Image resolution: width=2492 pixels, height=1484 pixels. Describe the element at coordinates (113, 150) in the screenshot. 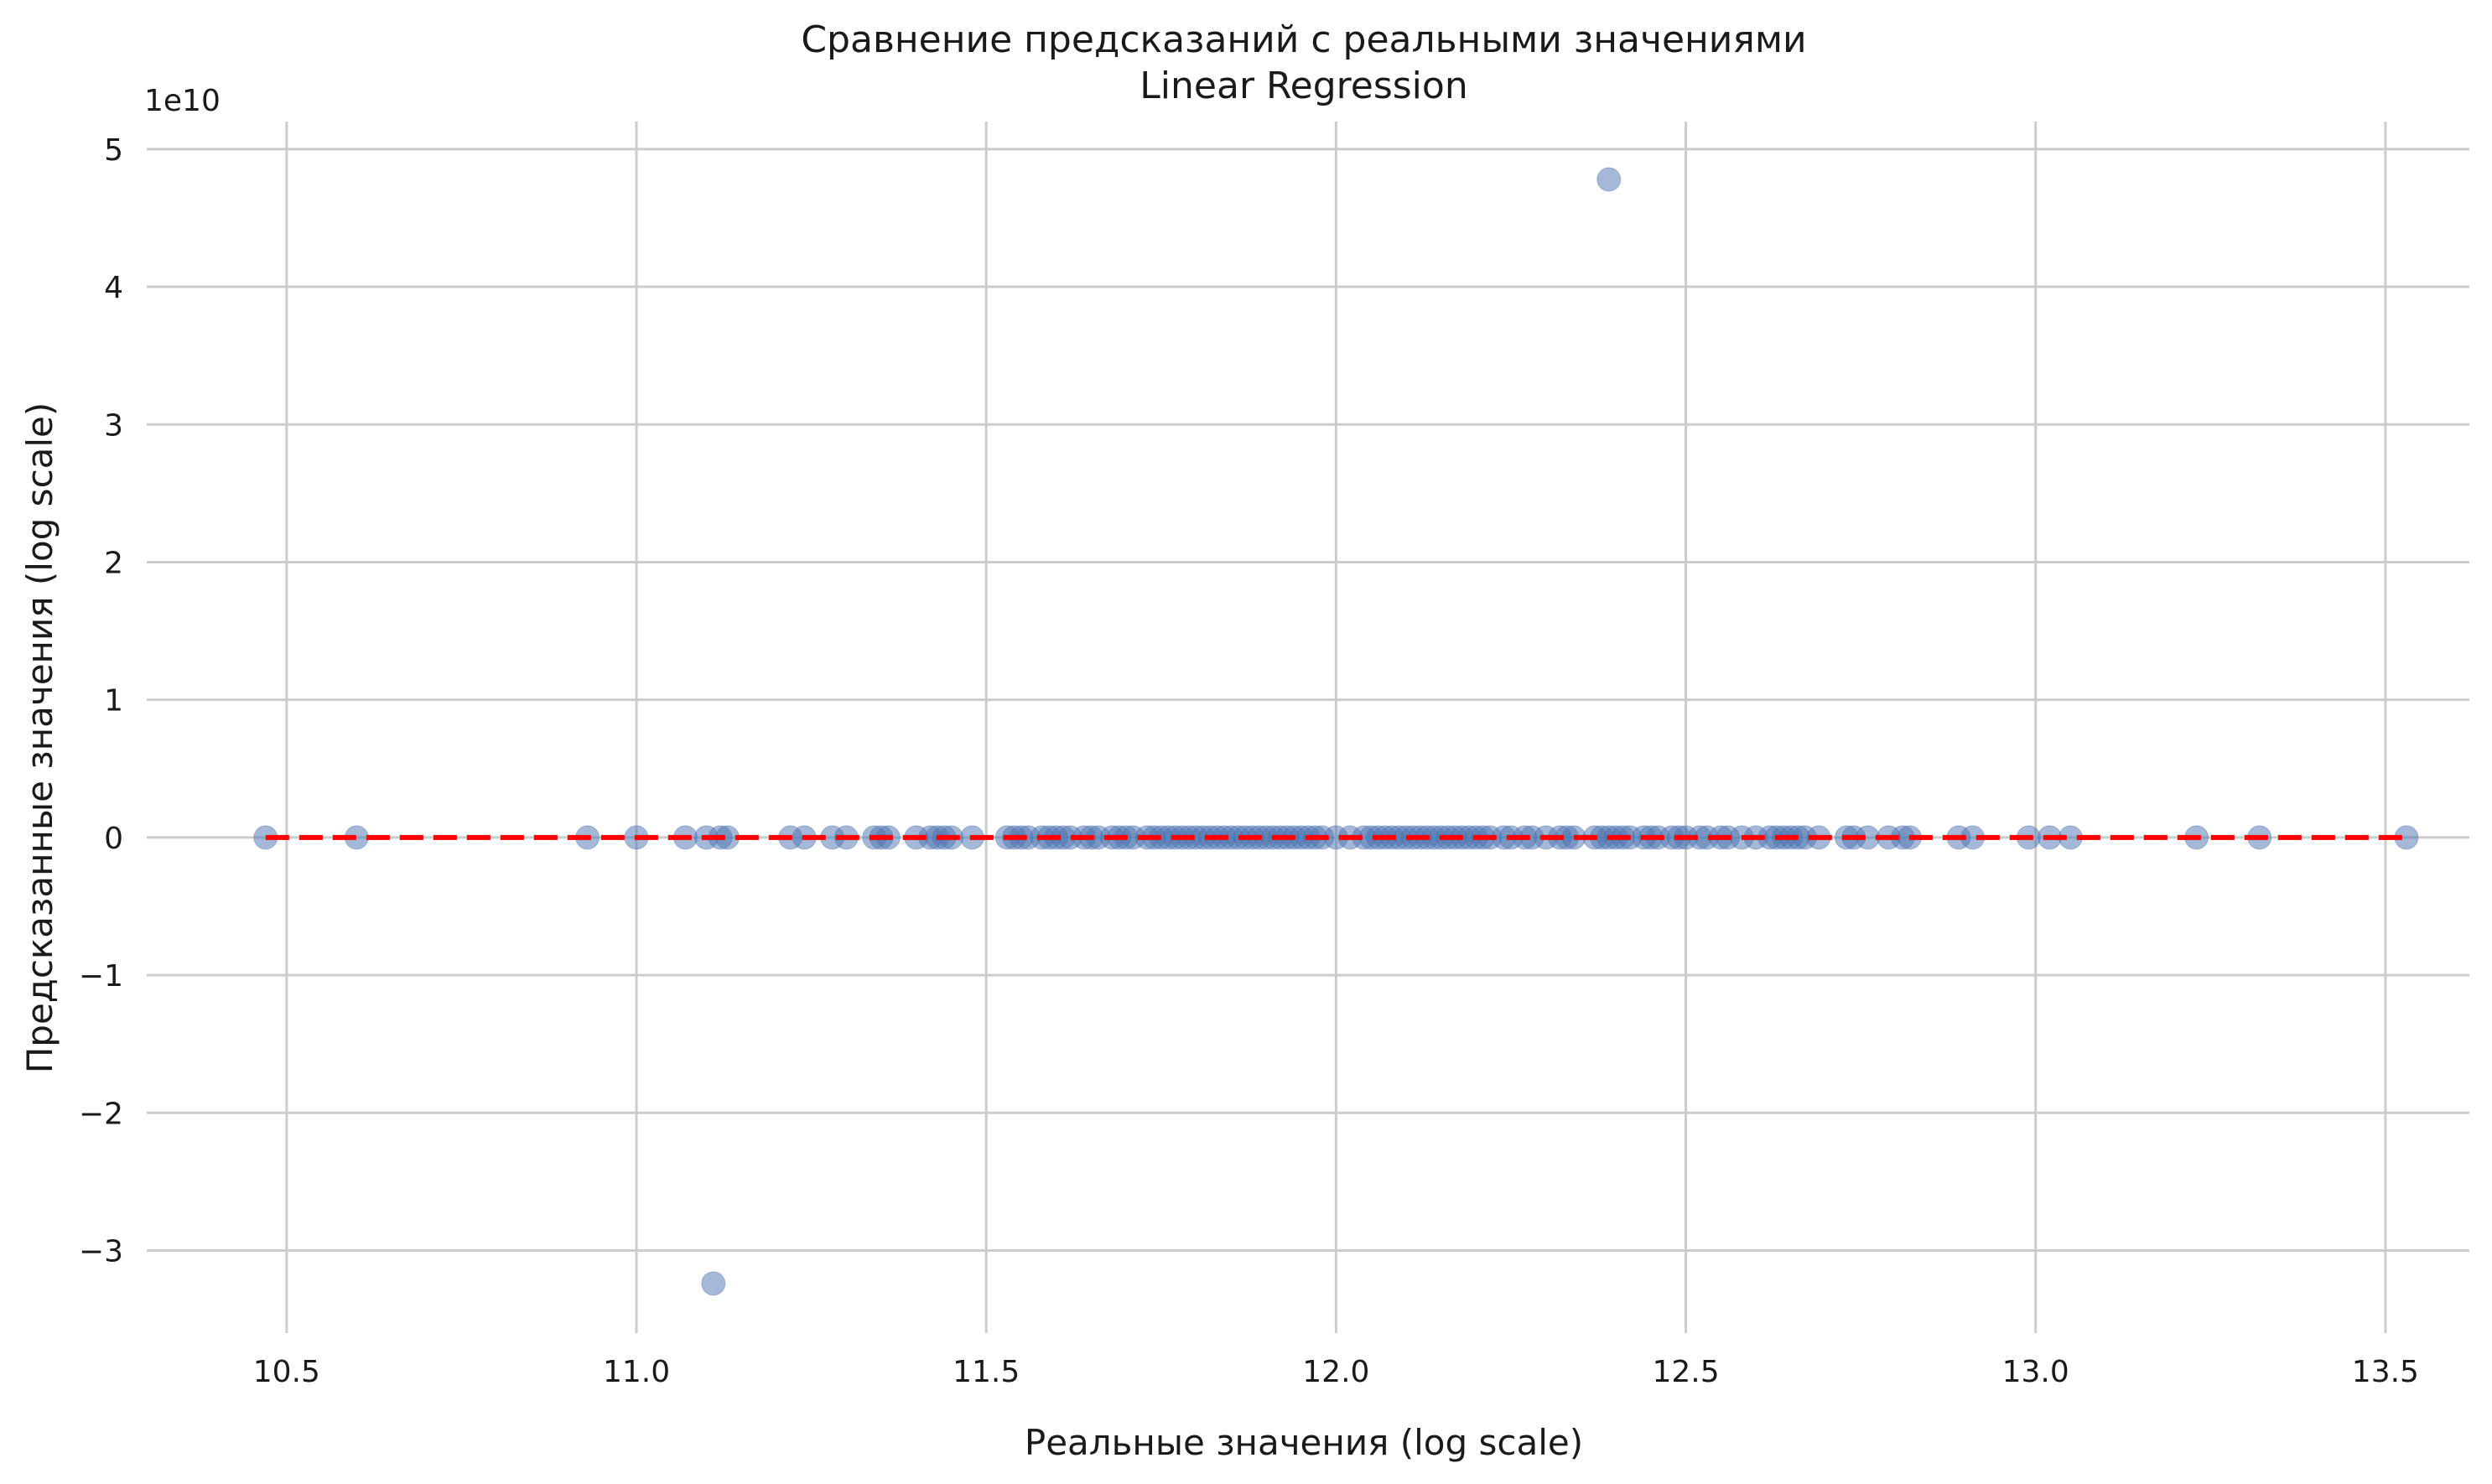

I see `y-tick-label: 5` at that location.